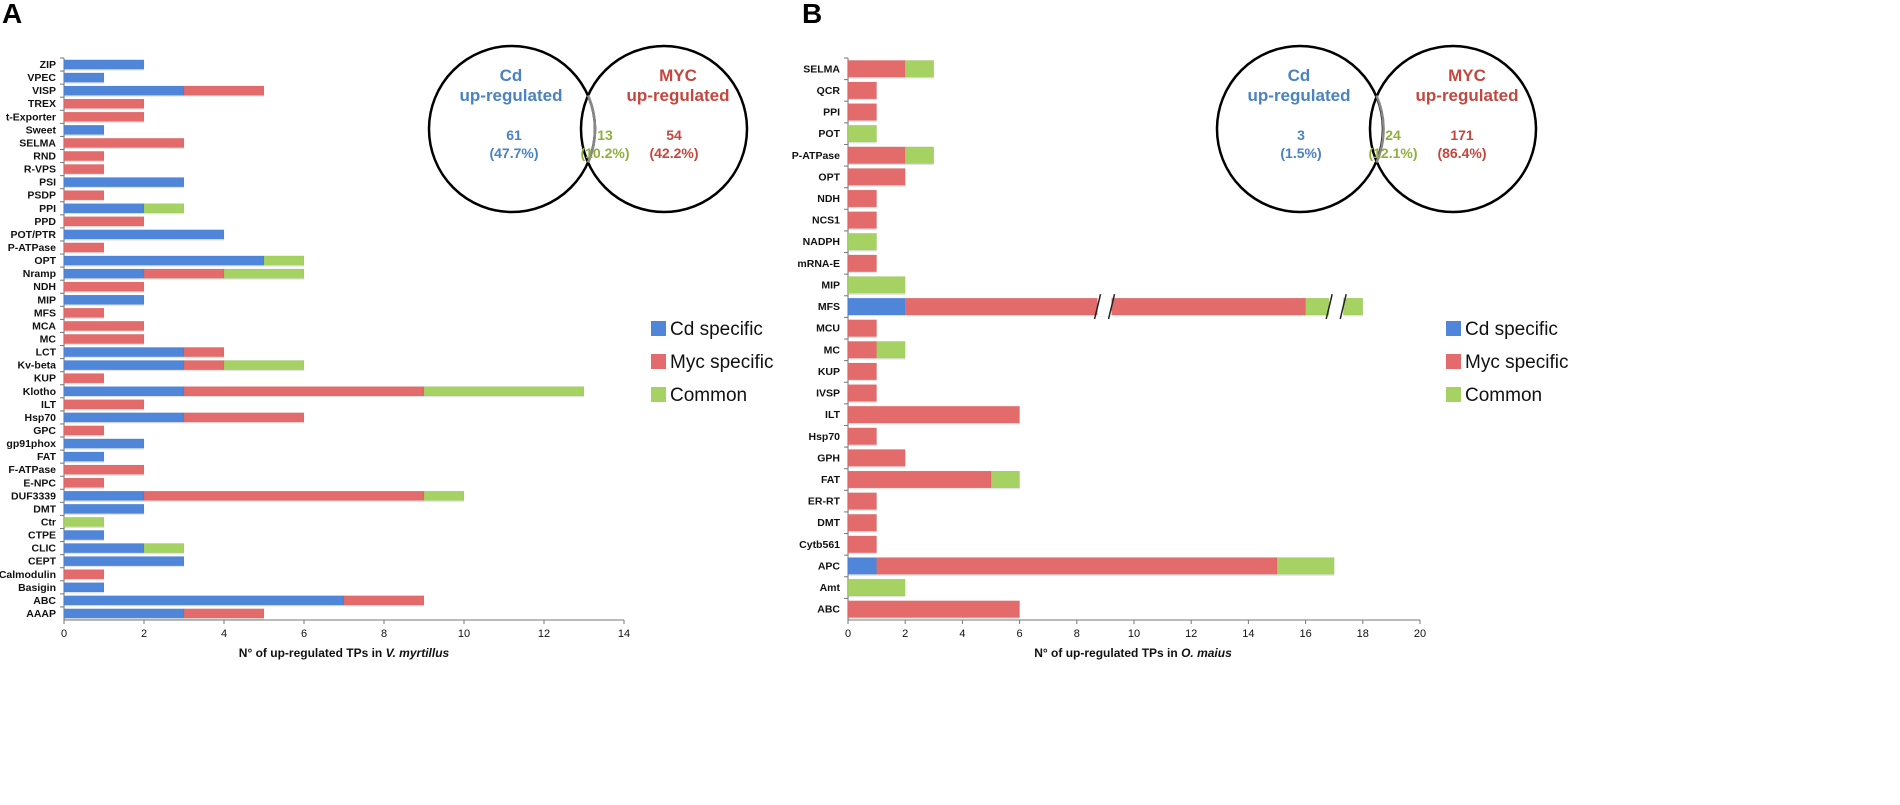 The width and height of the screenshot is (1900, 805). I want to click on bar-b-ppi-myc, so click(862, 112).